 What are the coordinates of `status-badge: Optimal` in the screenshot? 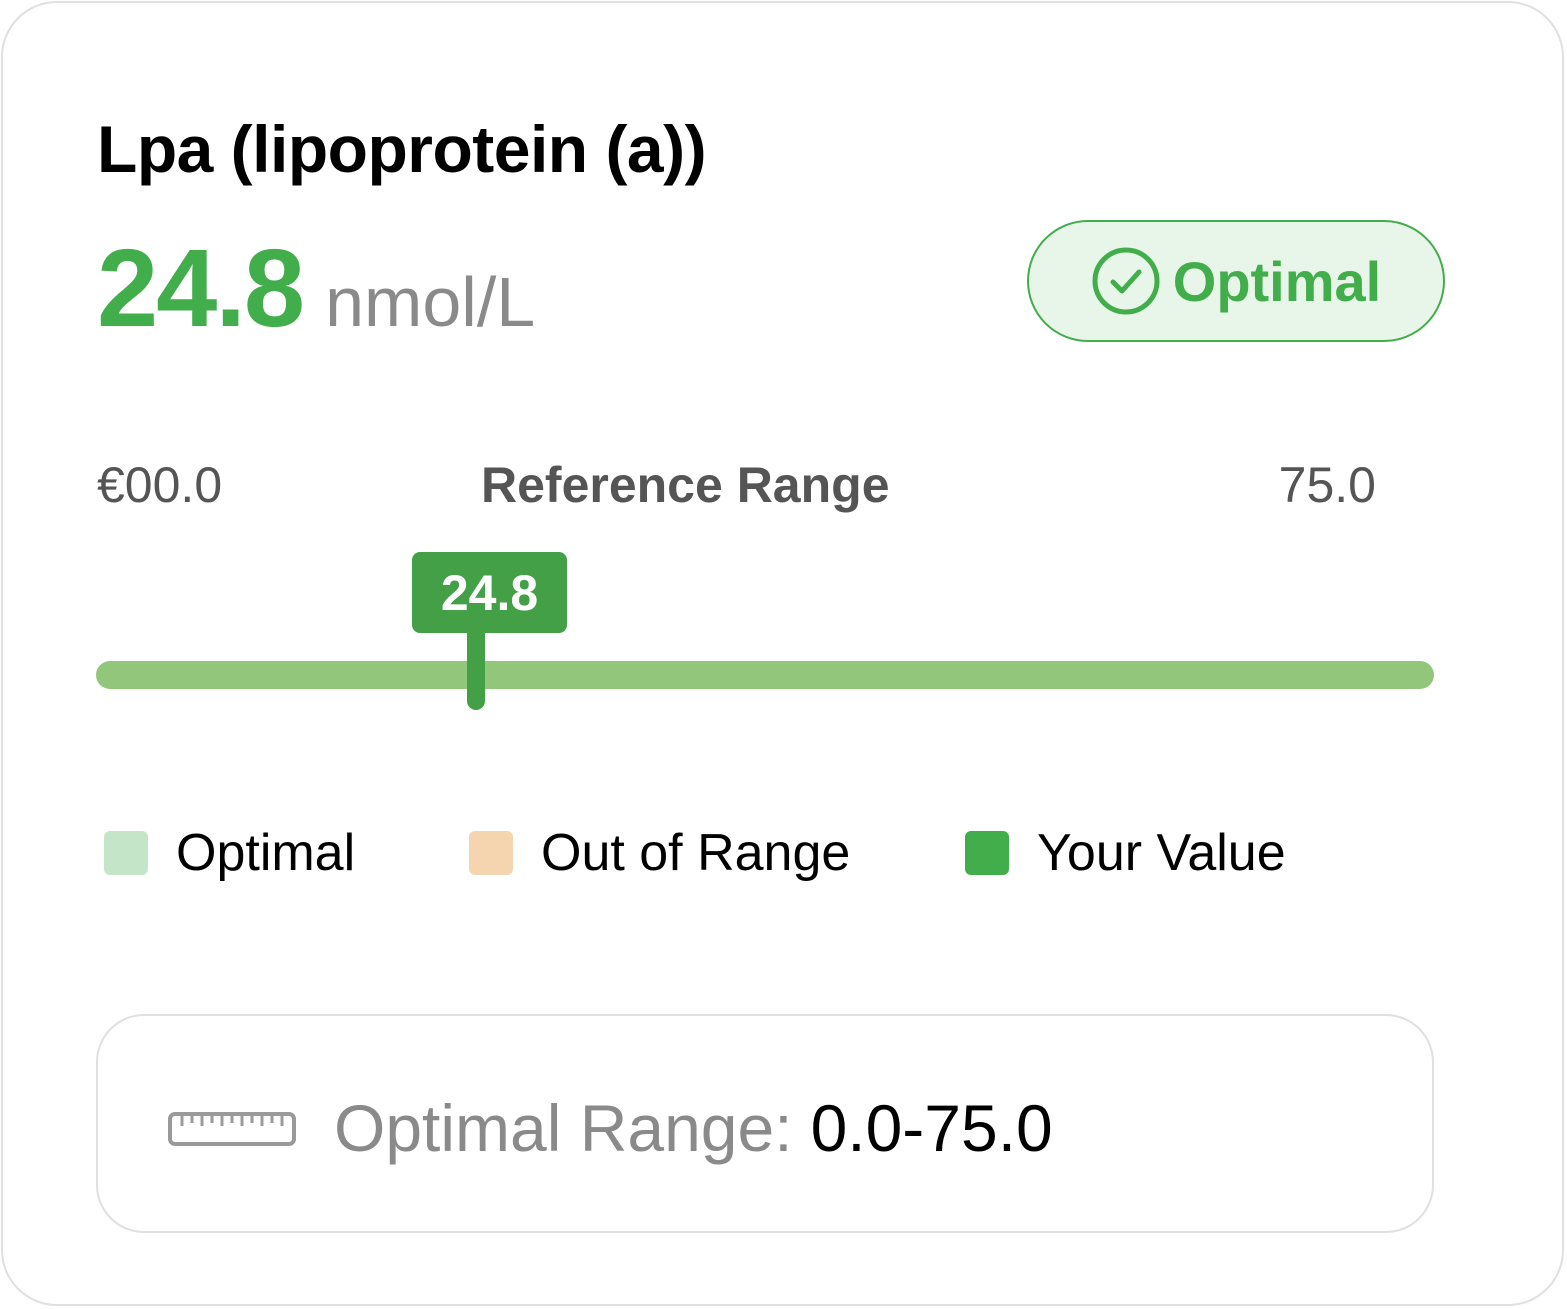 It's located at (1236, 281).